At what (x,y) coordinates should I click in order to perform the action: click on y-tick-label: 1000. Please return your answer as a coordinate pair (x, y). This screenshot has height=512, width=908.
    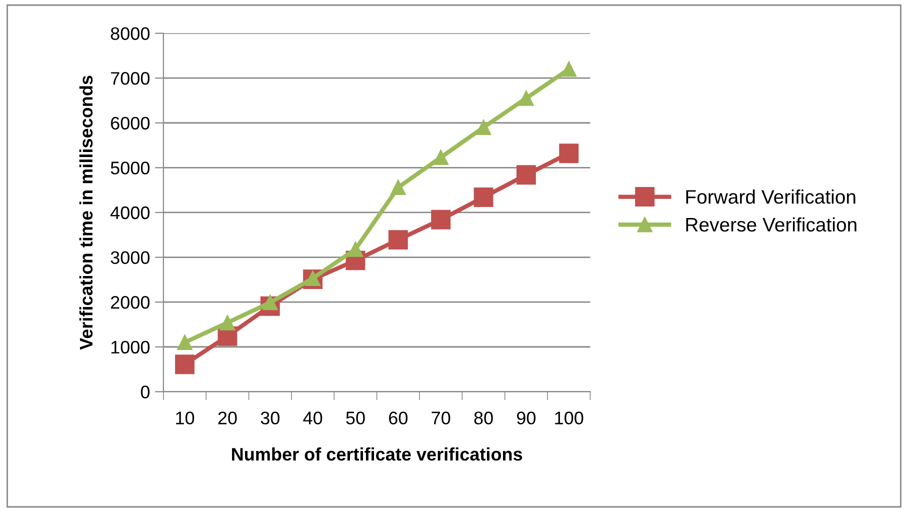
    Looking at the image, I should click on (130, 347).